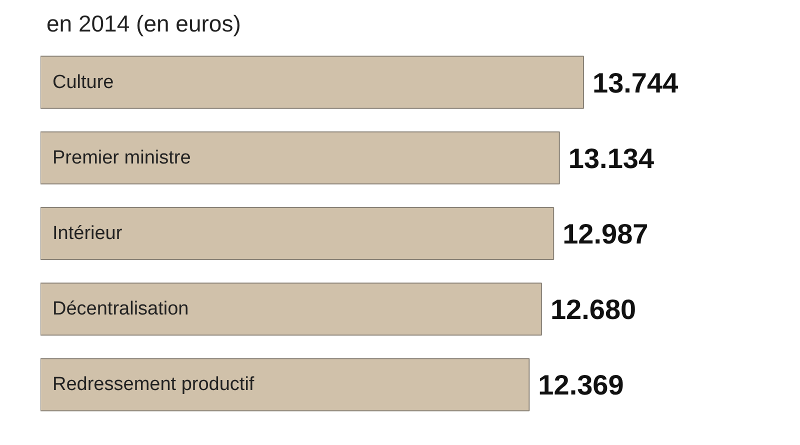 This screenshot has height=445, width=800. Describe the element at coordinates (581, 385) in the screenshot. I see `data-label: 12.369` at that location.